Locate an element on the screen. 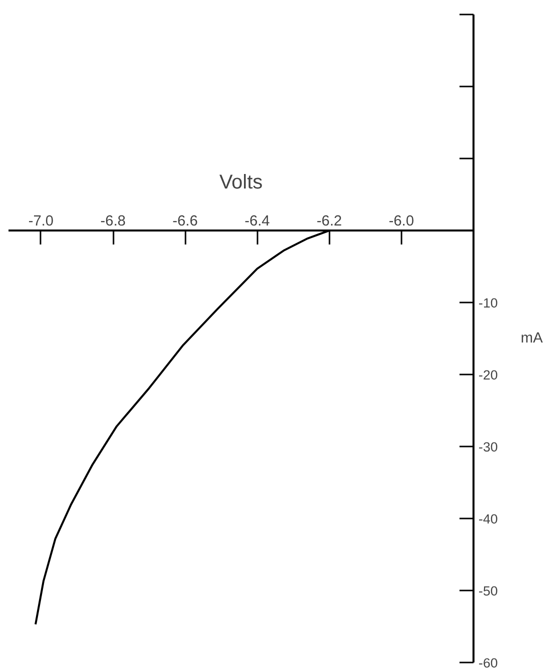 This screenshot has width=548, height=672. x-tick-label: -6.2 is located at coordinates (329, 222).